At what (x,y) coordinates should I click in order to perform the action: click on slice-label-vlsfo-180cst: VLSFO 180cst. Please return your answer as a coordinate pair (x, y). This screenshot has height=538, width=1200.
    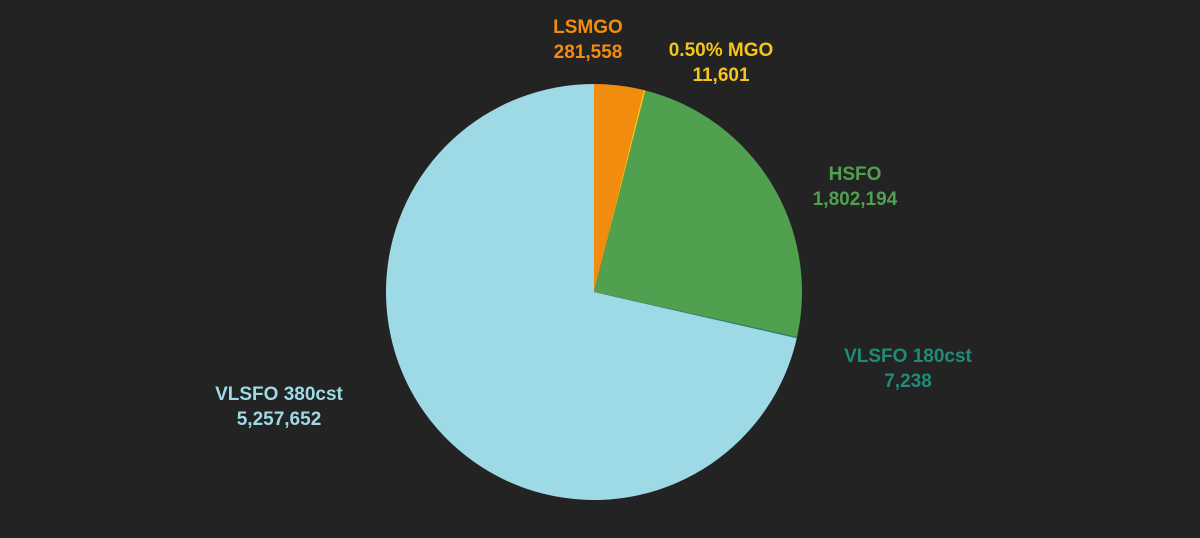
    Looking at the image, I should click on (908, 356).